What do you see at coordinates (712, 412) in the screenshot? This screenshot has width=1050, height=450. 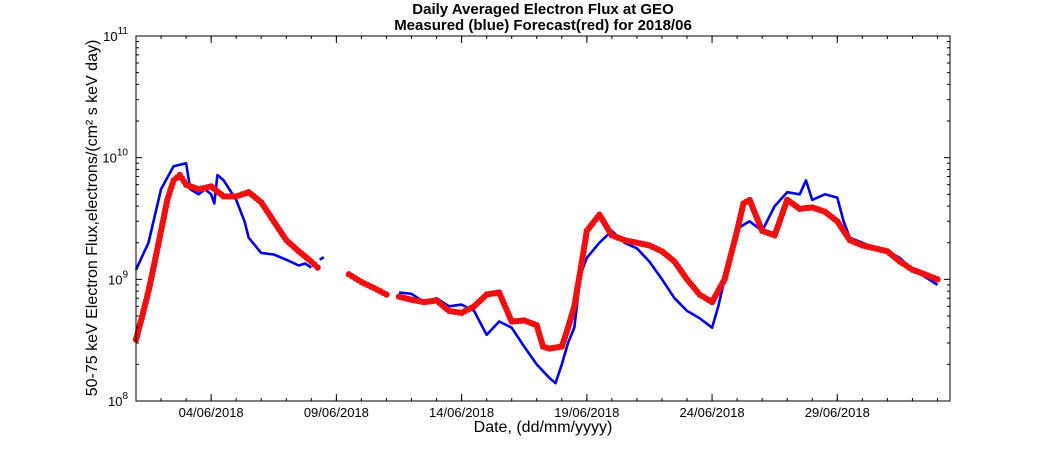 I see `x-tick-label: 24/06/2018` at bounding box center [712, 412].